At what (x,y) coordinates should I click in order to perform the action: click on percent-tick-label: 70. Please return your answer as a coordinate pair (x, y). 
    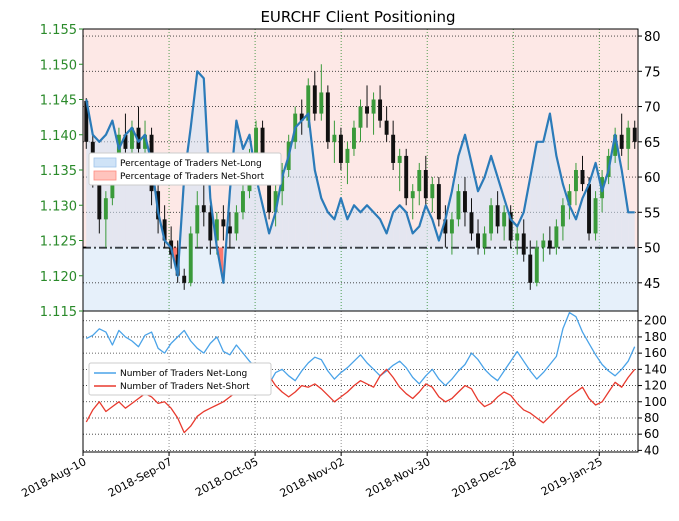
    Looking at the image, I should click on (652, 108).